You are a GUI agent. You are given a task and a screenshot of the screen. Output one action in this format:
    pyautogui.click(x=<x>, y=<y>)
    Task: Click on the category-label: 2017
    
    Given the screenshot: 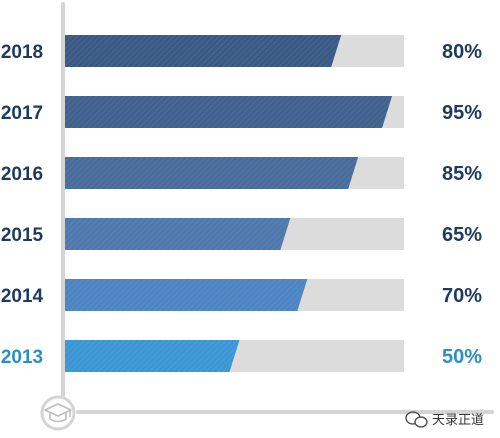 What is the action you would take?
    pyautogui.click(x=22, y=113)
    